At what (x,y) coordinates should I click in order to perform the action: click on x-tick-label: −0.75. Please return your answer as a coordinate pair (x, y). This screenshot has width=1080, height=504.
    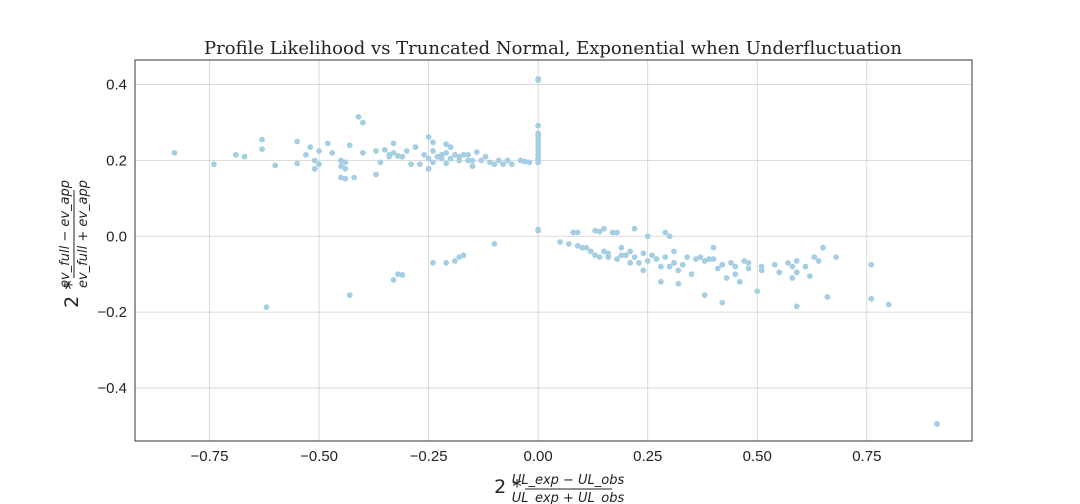
    Looking at the image, I should click on (210, 456).